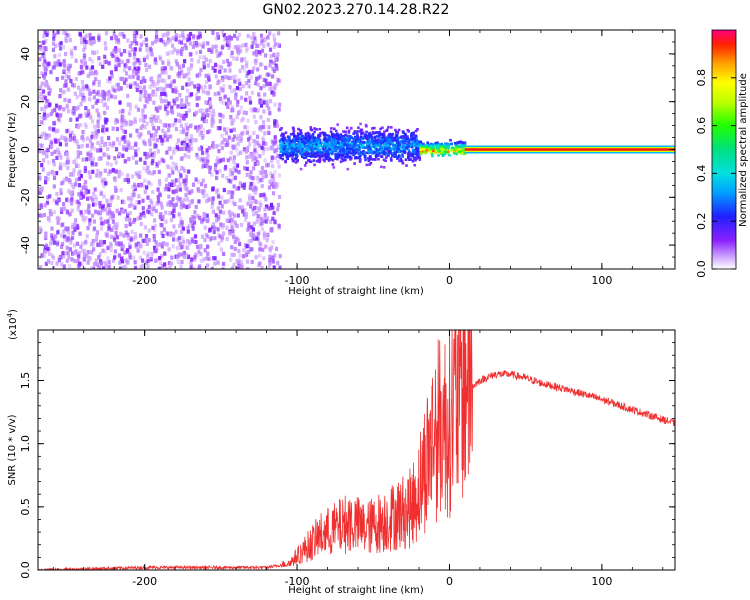  What do you see at coordinates (25, 245) in the screenshot?
I see `spectrogram-ytick-label: -40` at bounding box center [25, 245].